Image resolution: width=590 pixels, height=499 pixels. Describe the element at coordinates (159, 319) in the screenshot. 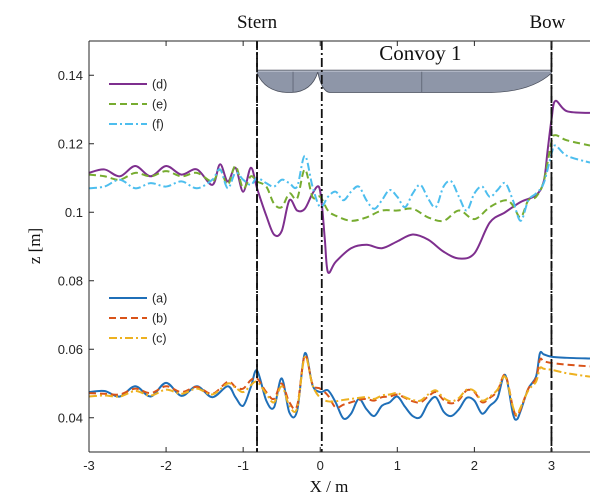

I see `legend-label: (b)` at that location.